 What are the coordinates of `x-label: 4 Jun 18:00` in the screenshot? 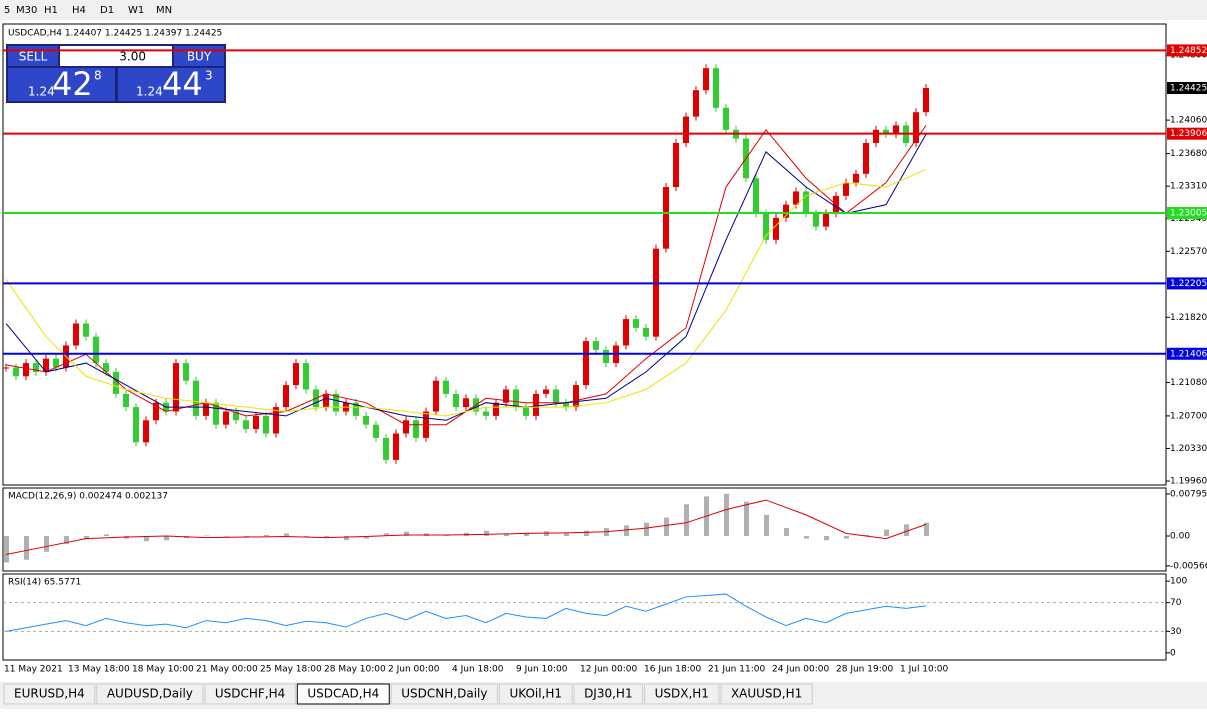 It's located at (478, 670).